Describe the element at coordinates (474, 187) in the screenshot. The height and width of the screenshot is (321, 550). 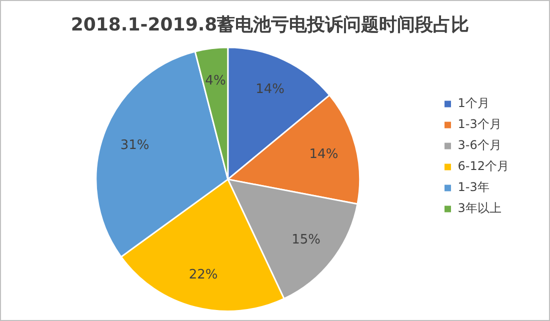
I see `legend-label: 1-3年` at that location.